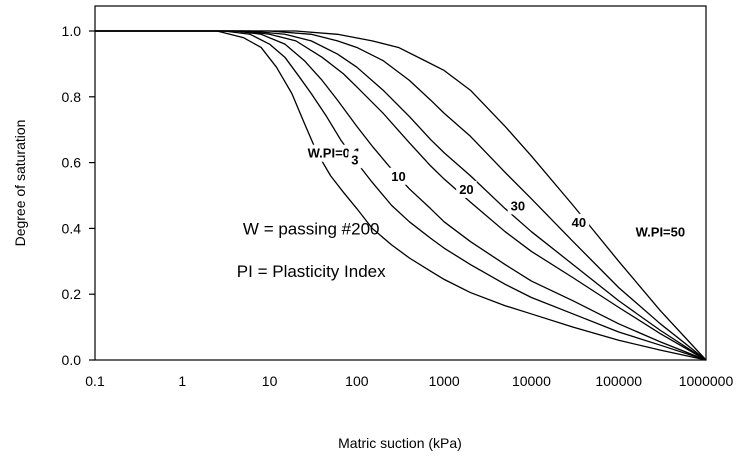  What do you see at coordinates (72, 163) in the screenshot?
I see `y-tick-label: 0.6` at bounding box center [72, 163].